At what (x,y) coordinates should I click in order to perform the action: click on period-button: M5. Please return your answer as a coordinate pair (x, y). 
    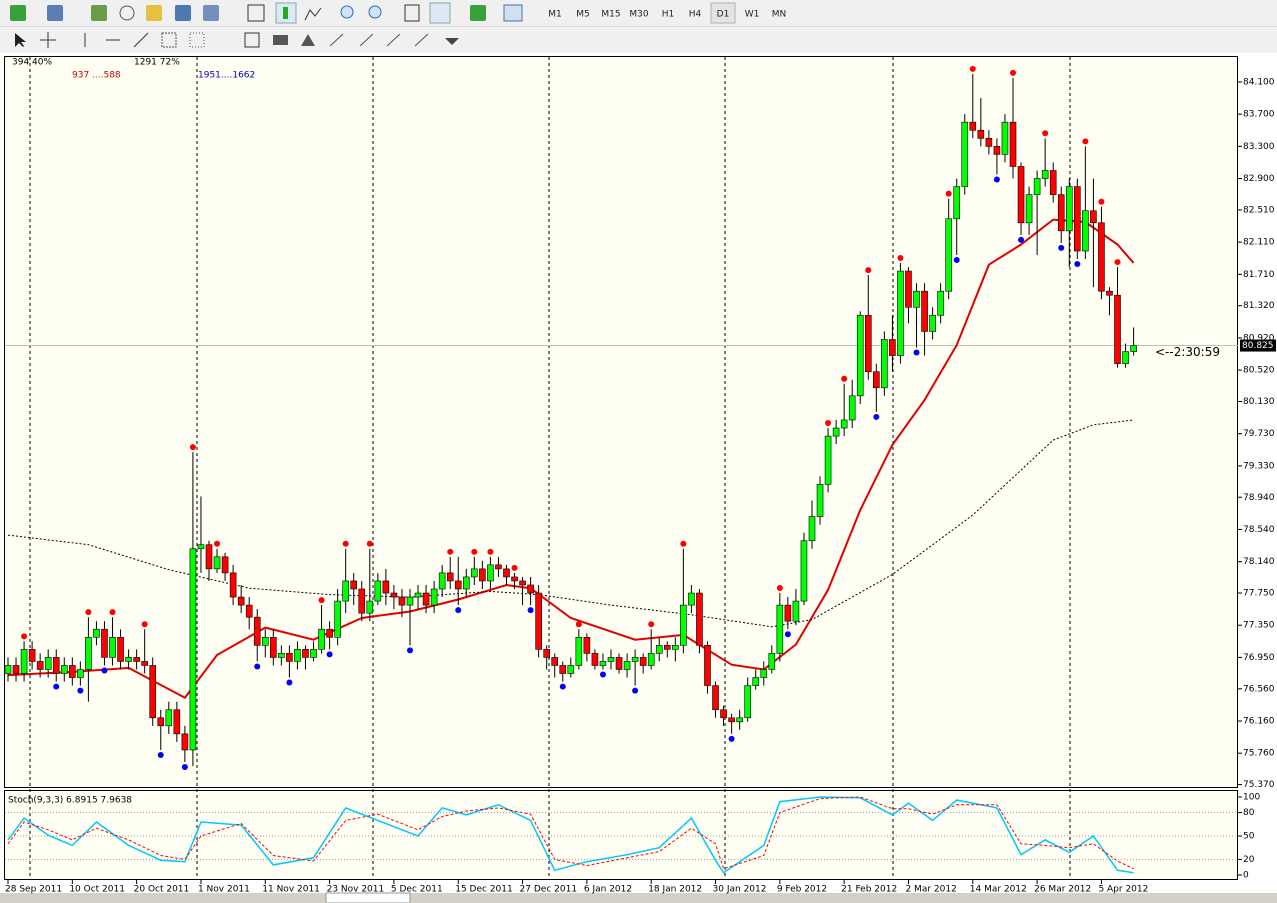
    Looking at the image, I should click on (583, 15).